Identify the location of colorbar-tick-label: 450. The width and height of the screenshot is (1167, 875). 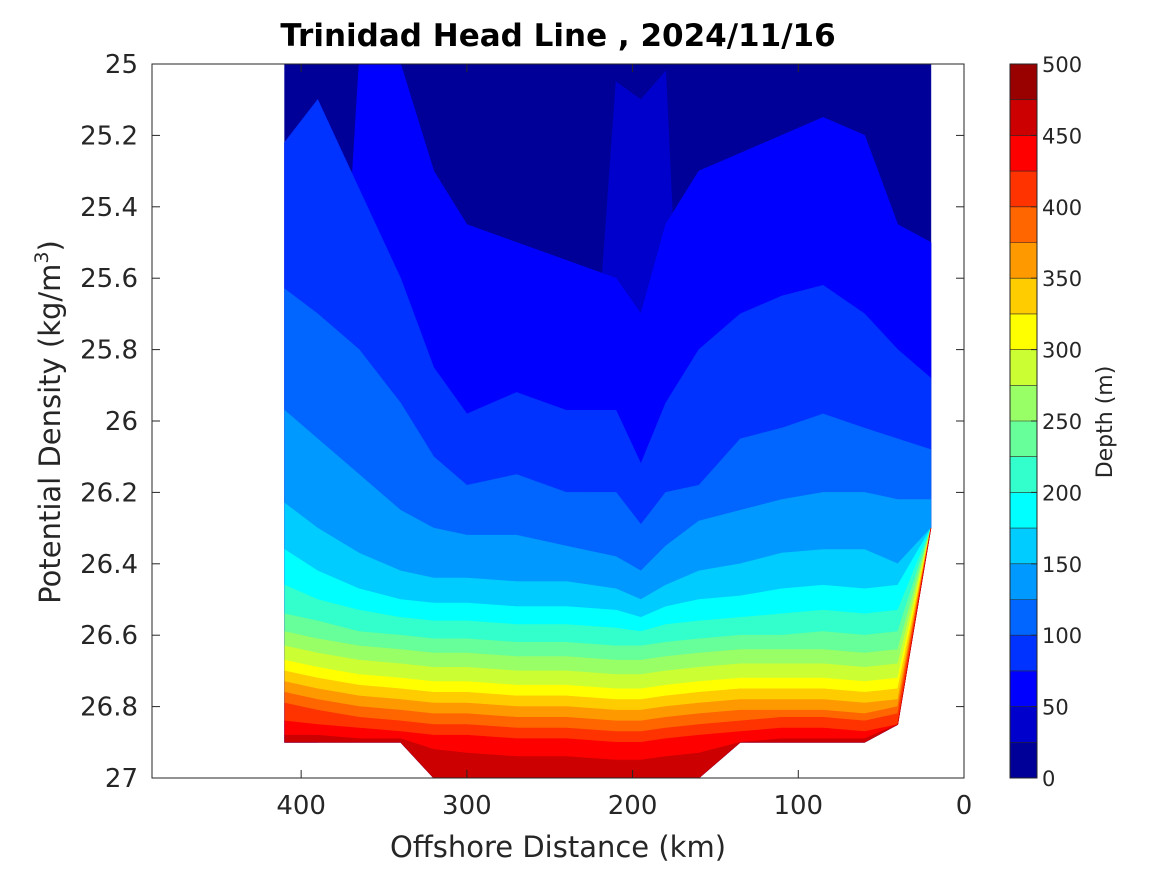
(1062, 136).